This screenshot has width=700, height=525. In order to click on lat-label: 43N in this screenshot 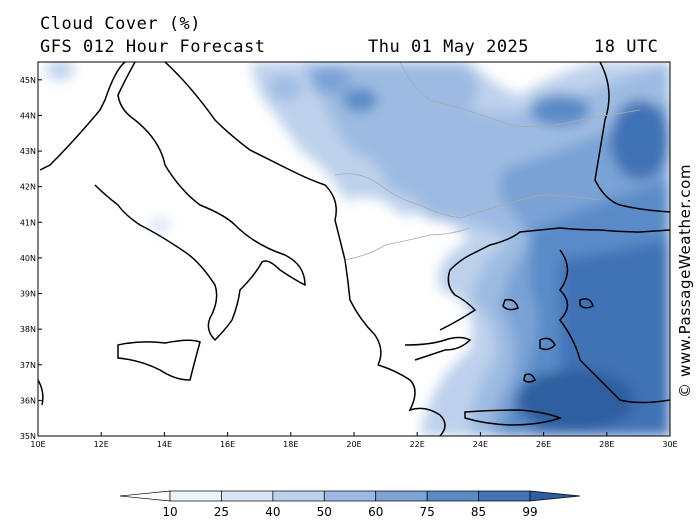, I will do `click(28, 151)`.